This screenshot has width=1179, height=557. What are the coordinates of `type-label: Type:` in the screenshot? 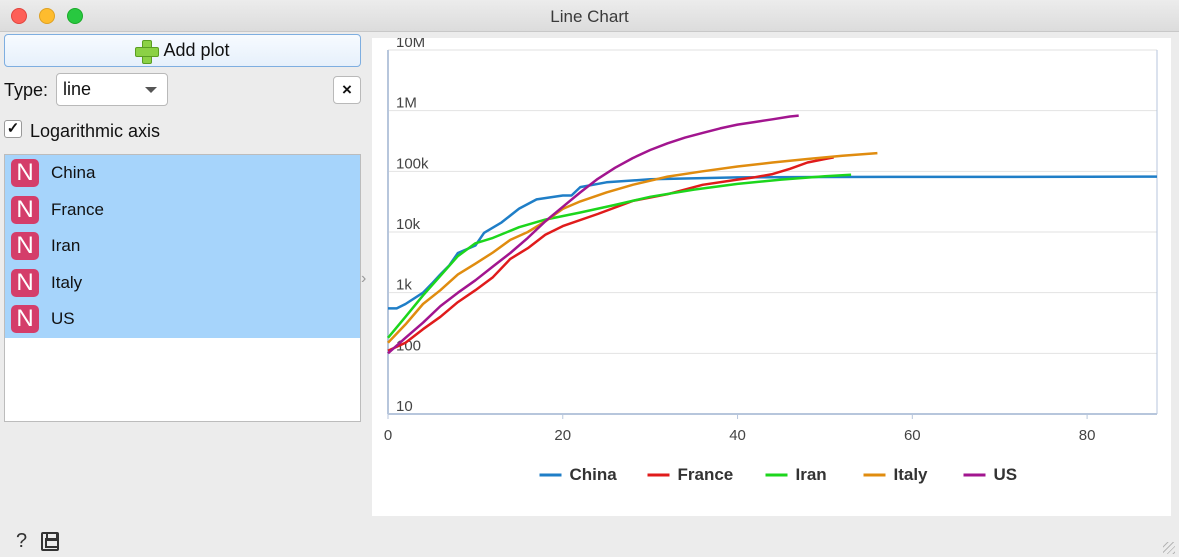 It's located at (26, 90).